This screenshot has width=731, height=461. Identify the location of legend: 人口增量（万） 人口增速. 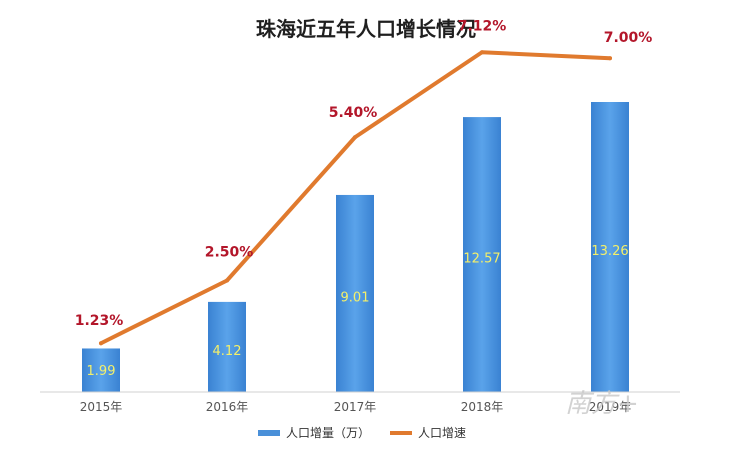
(362, 433).